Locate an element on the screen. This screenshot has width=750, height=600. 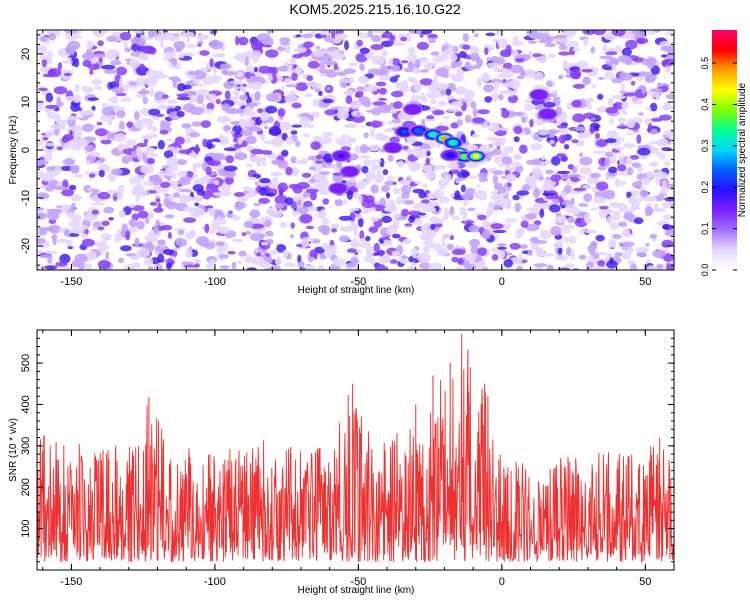
spectrogram-y-label: Frequency (Hz) is located at coordinates (13, 150).